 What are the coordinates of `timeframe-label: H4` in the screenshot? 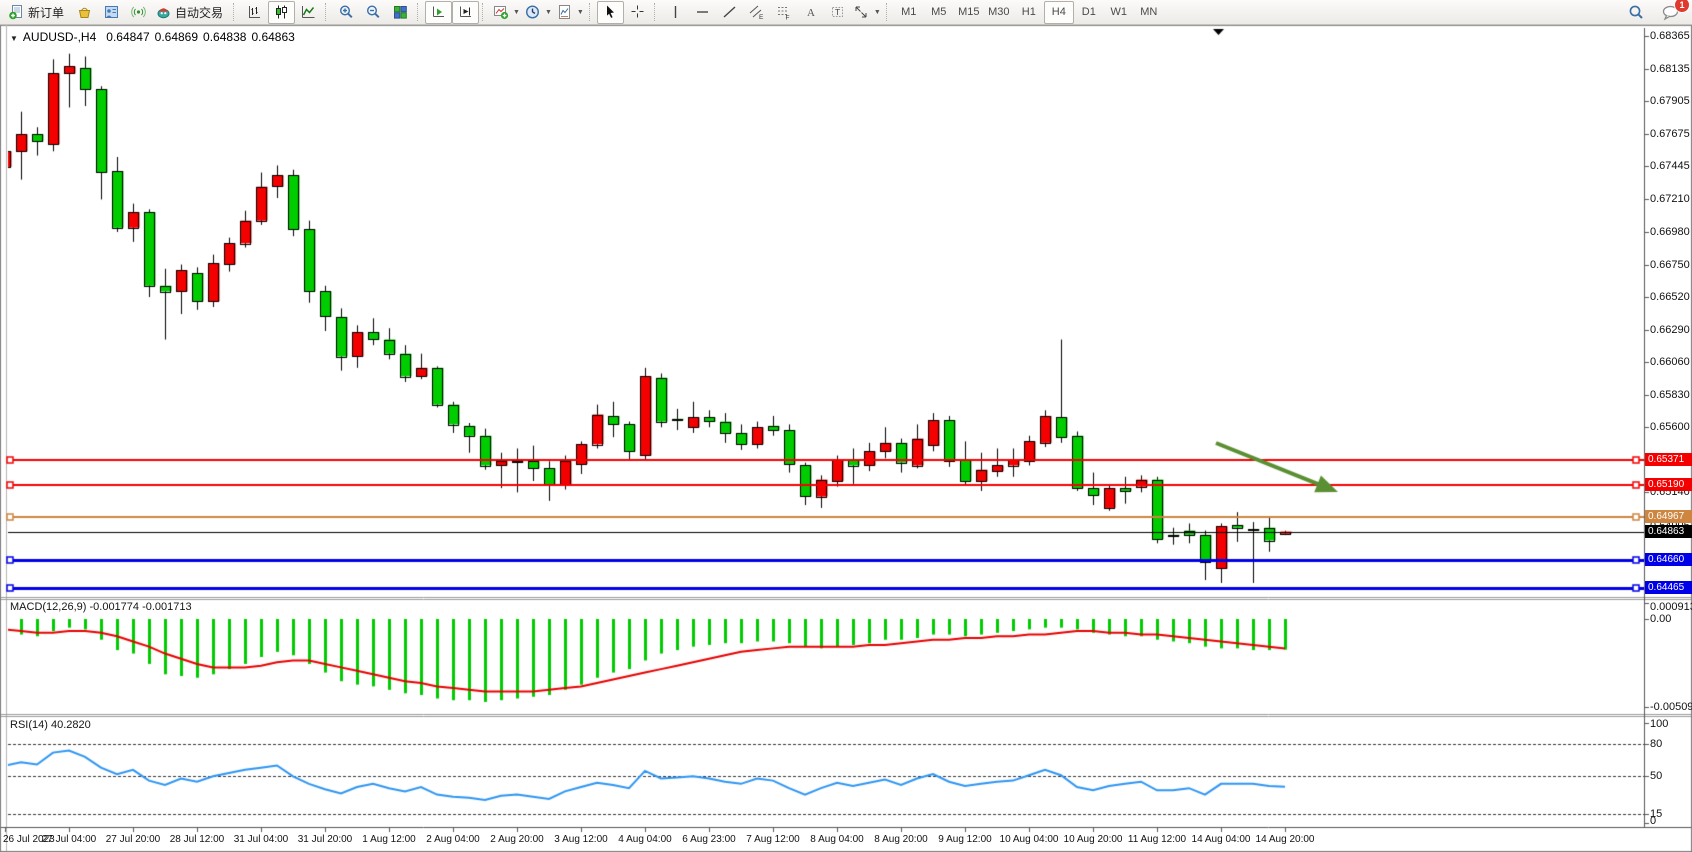 It's located at (1058, 12).